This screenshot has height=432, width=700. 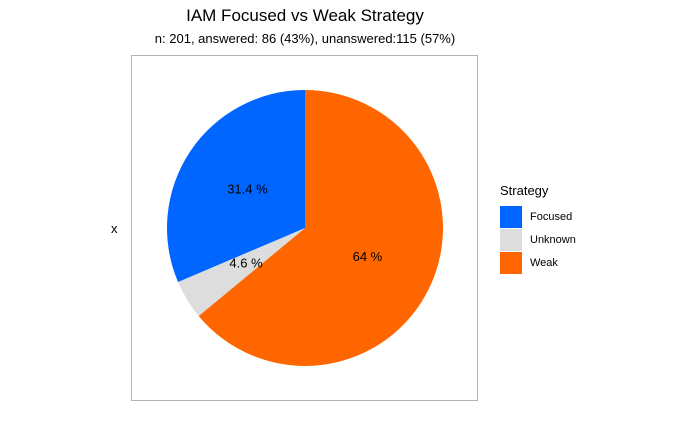 I want to click on legend-item-weak: Weak, so click(x=538, y=262).